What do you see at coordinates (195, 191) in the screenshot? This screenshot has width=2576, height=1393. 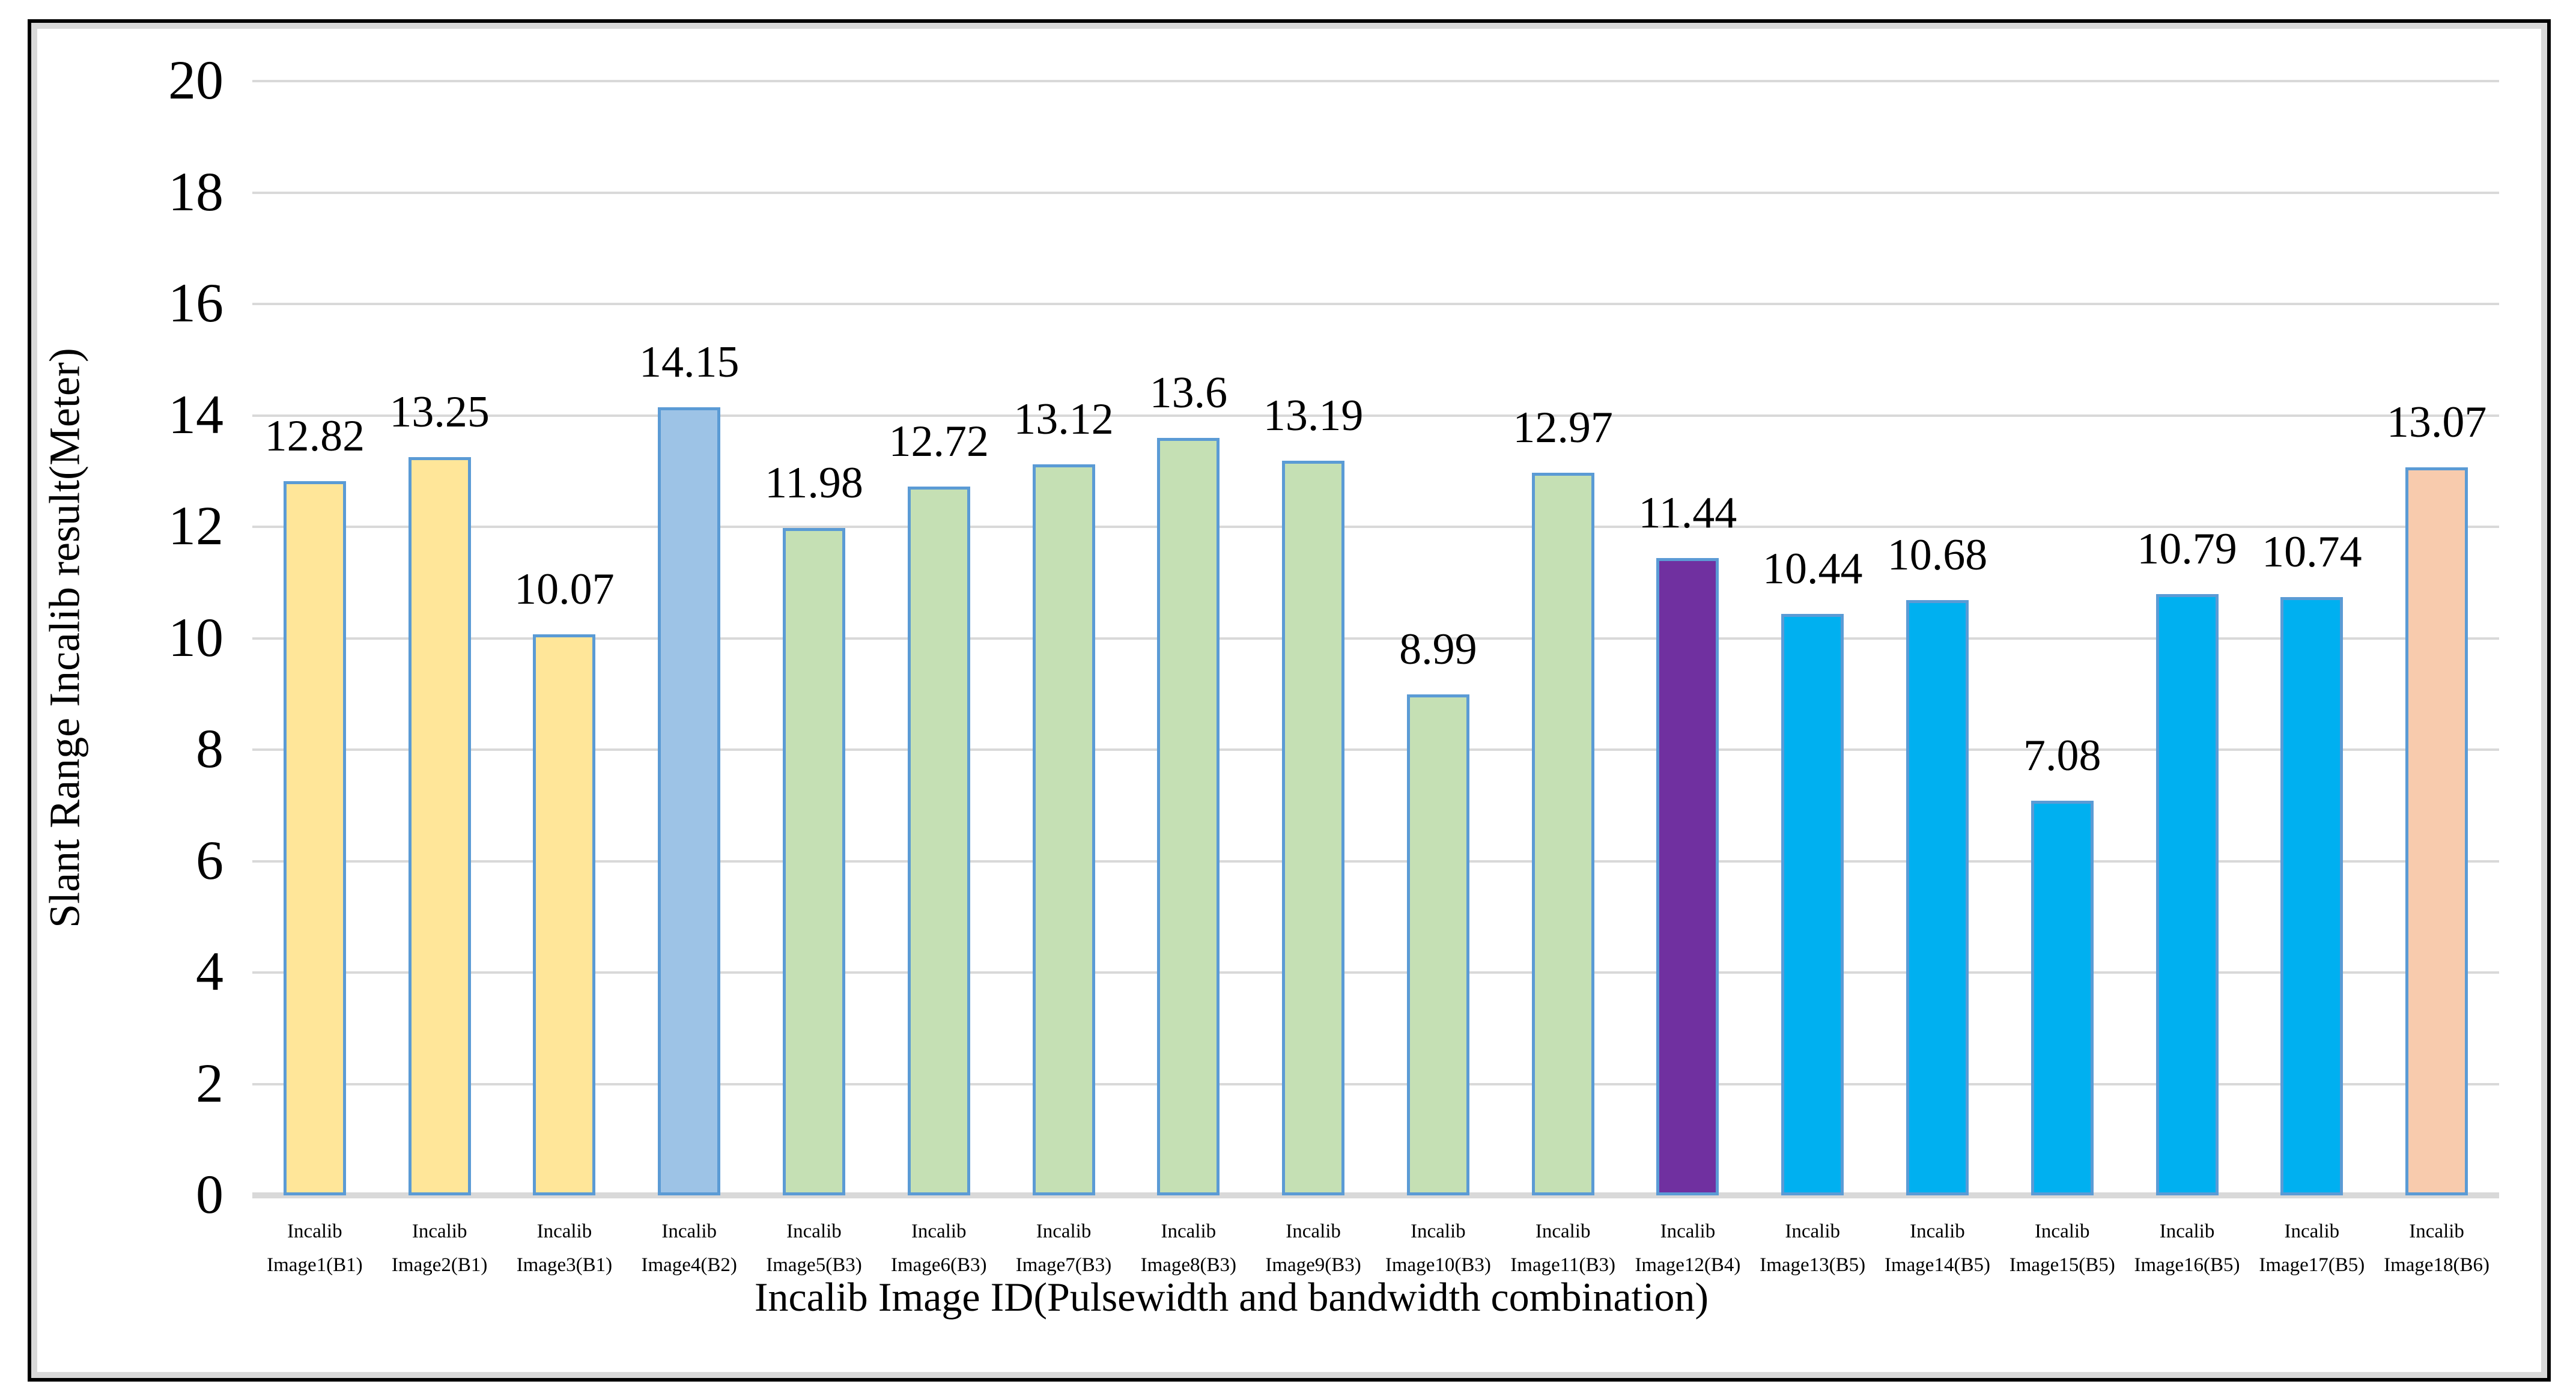 I see `y-axis-tick-label: 18` at bounding box center [195, 191].